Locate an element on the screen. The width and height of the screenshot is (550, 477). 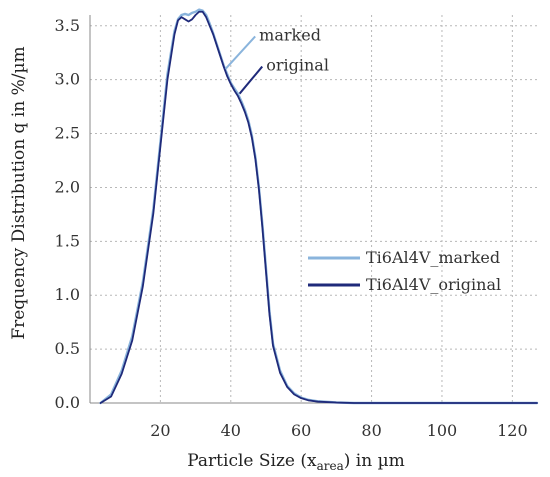
x-axis-title-subscript: area is located at coordinates (330, 466).